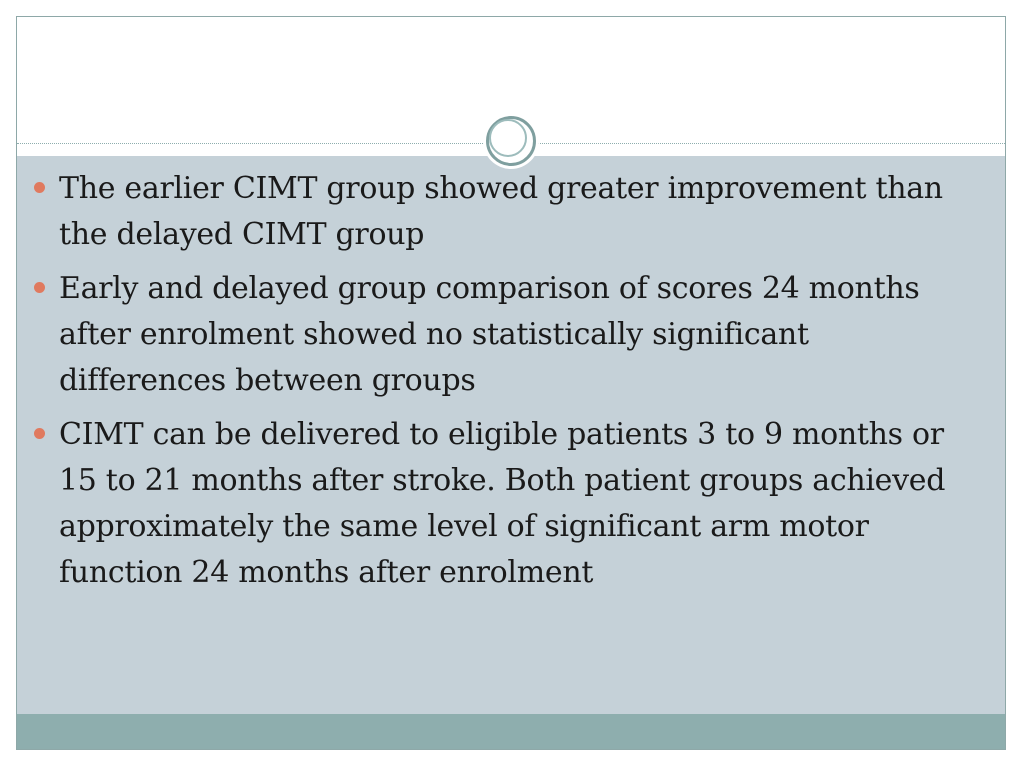 The width and height of the screenshot is (1024, 768). I want to click on ring-ornament-icon, so click(511, 141).